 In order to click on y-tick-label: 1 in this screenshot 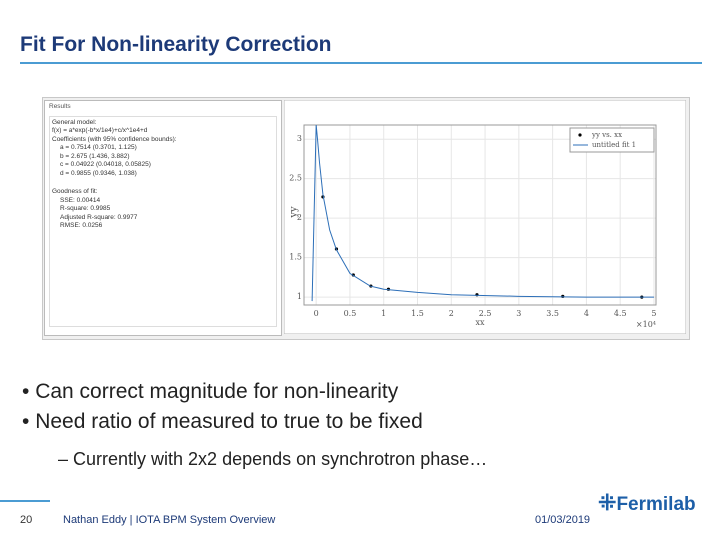, I will do `click(299, 296)`.